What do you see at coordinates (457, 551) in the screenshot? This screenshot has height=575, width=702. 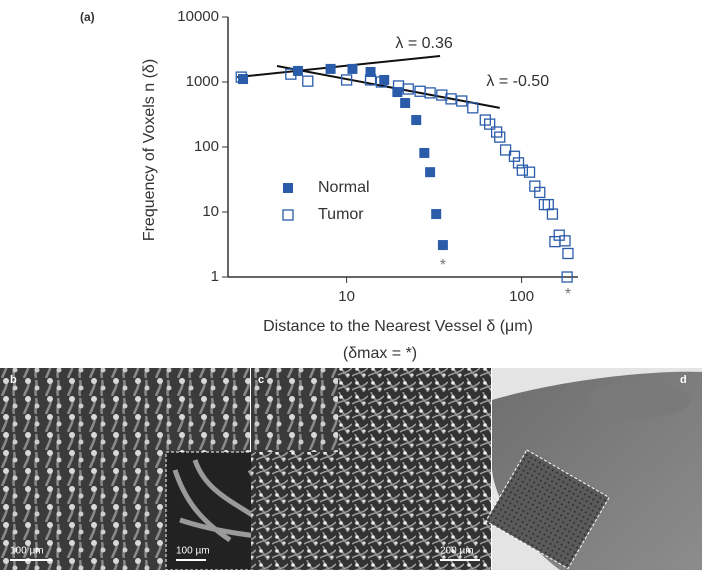 I see `scale-bar-label: 200 µm` at bounding box center [457, 551].